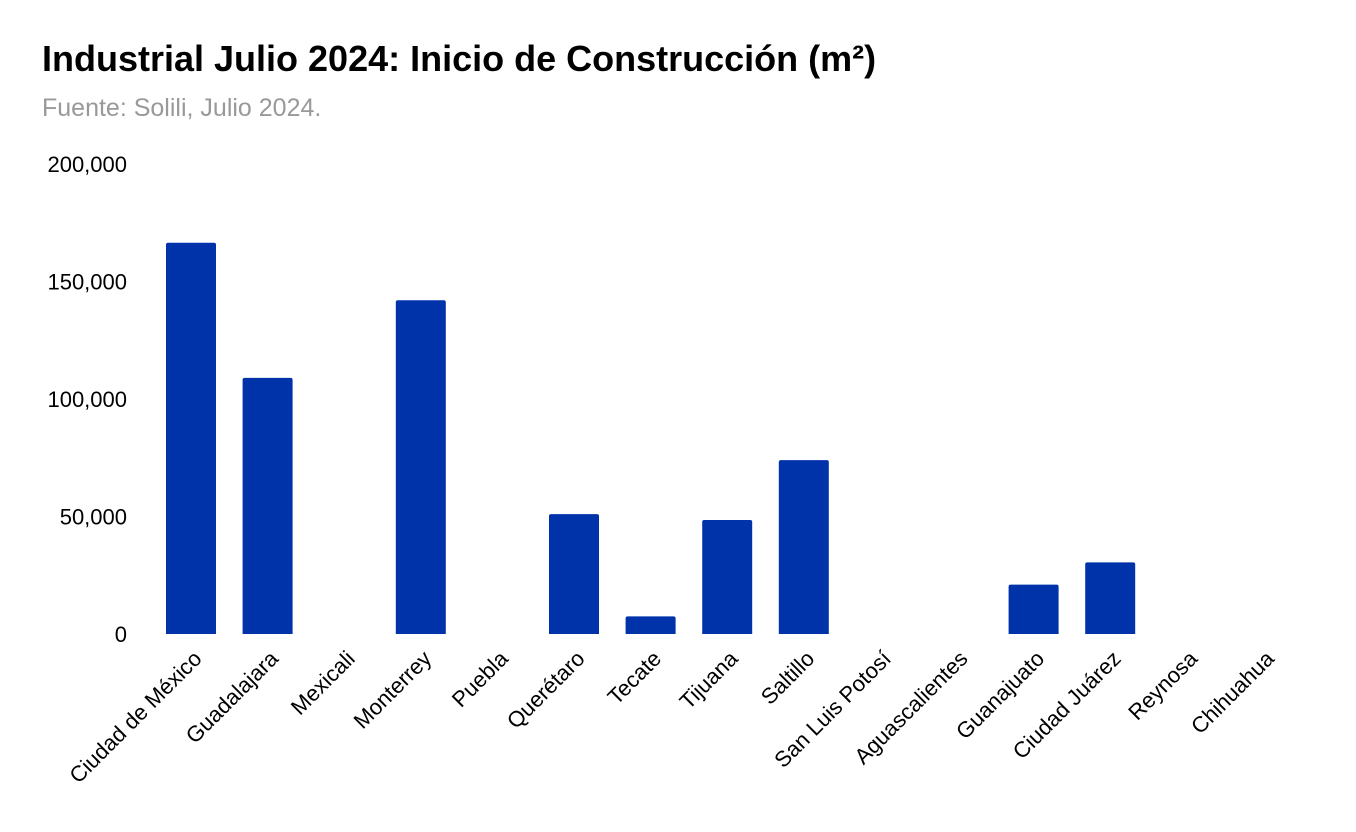  Describe the element at coordinates (87, 164) in the screenshot. I see `y-tick-label: 200,000` at that location.